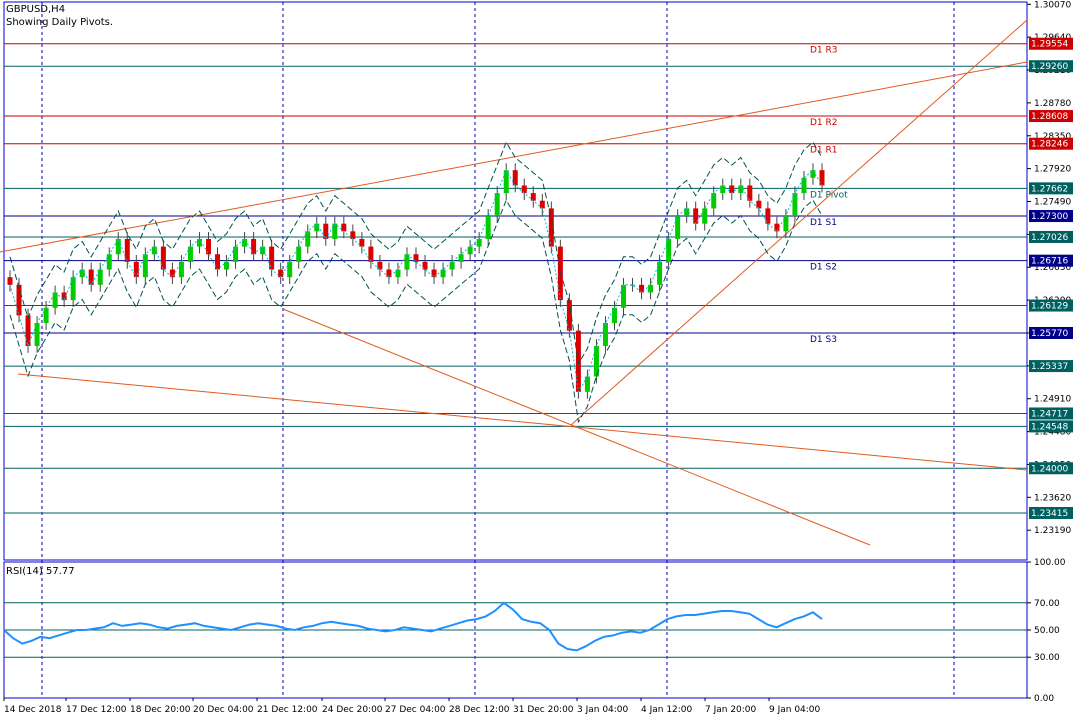 This screenshot has height=720, width=1080. What do you see at coordinates (603, 710) in the screenshot?
I see `x-tick-label: 3 Jan 04:00` at bounding box center [603, 710].